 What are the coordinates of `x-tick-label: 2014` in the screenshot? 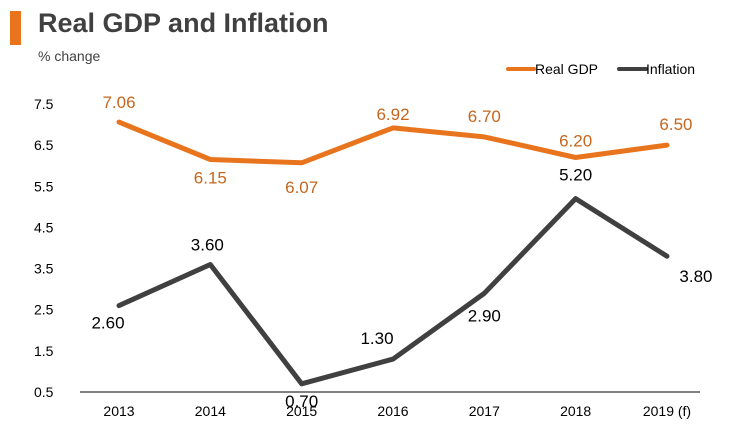 It's located at (210, 411).